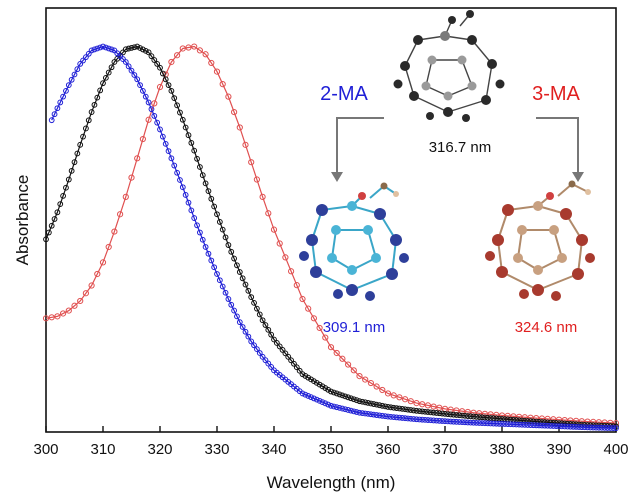 Image resolution: width=636 pixels, height=494 pixels. I want to click on arrow-3-ma, so click(557, 145).